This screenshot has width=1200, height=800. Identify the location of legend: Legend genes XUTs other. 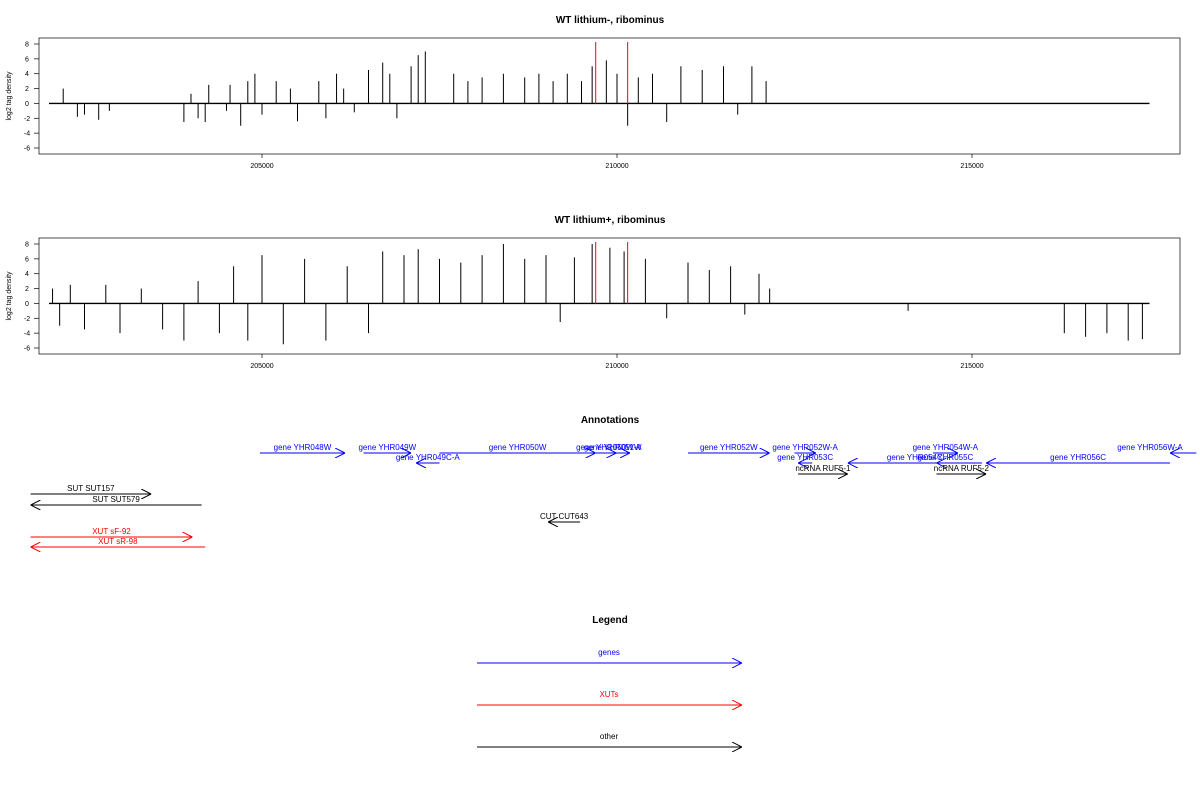
(609, 681).